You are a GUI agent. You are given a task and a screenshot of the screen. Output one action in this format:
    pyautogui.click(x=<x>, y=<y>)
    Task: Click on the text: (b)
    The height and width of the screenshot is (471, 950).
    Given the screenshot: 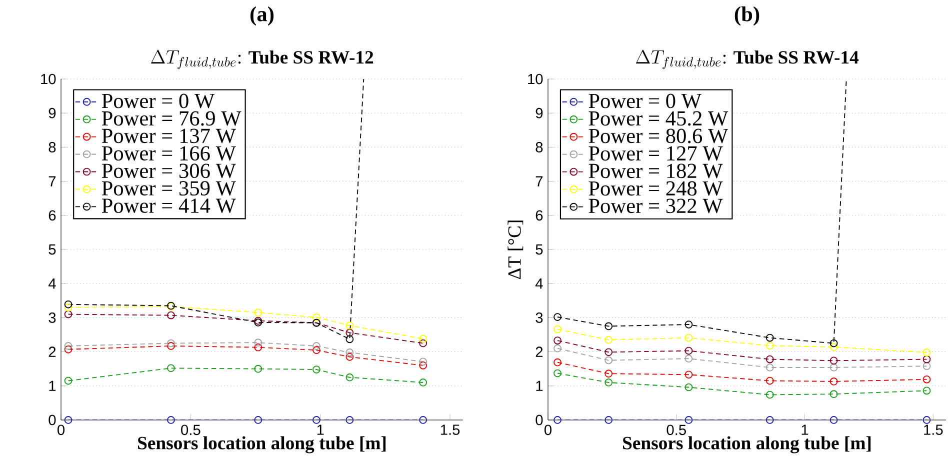 What is the action you would take?
    pyautogui.click(x=747, y=16)
    